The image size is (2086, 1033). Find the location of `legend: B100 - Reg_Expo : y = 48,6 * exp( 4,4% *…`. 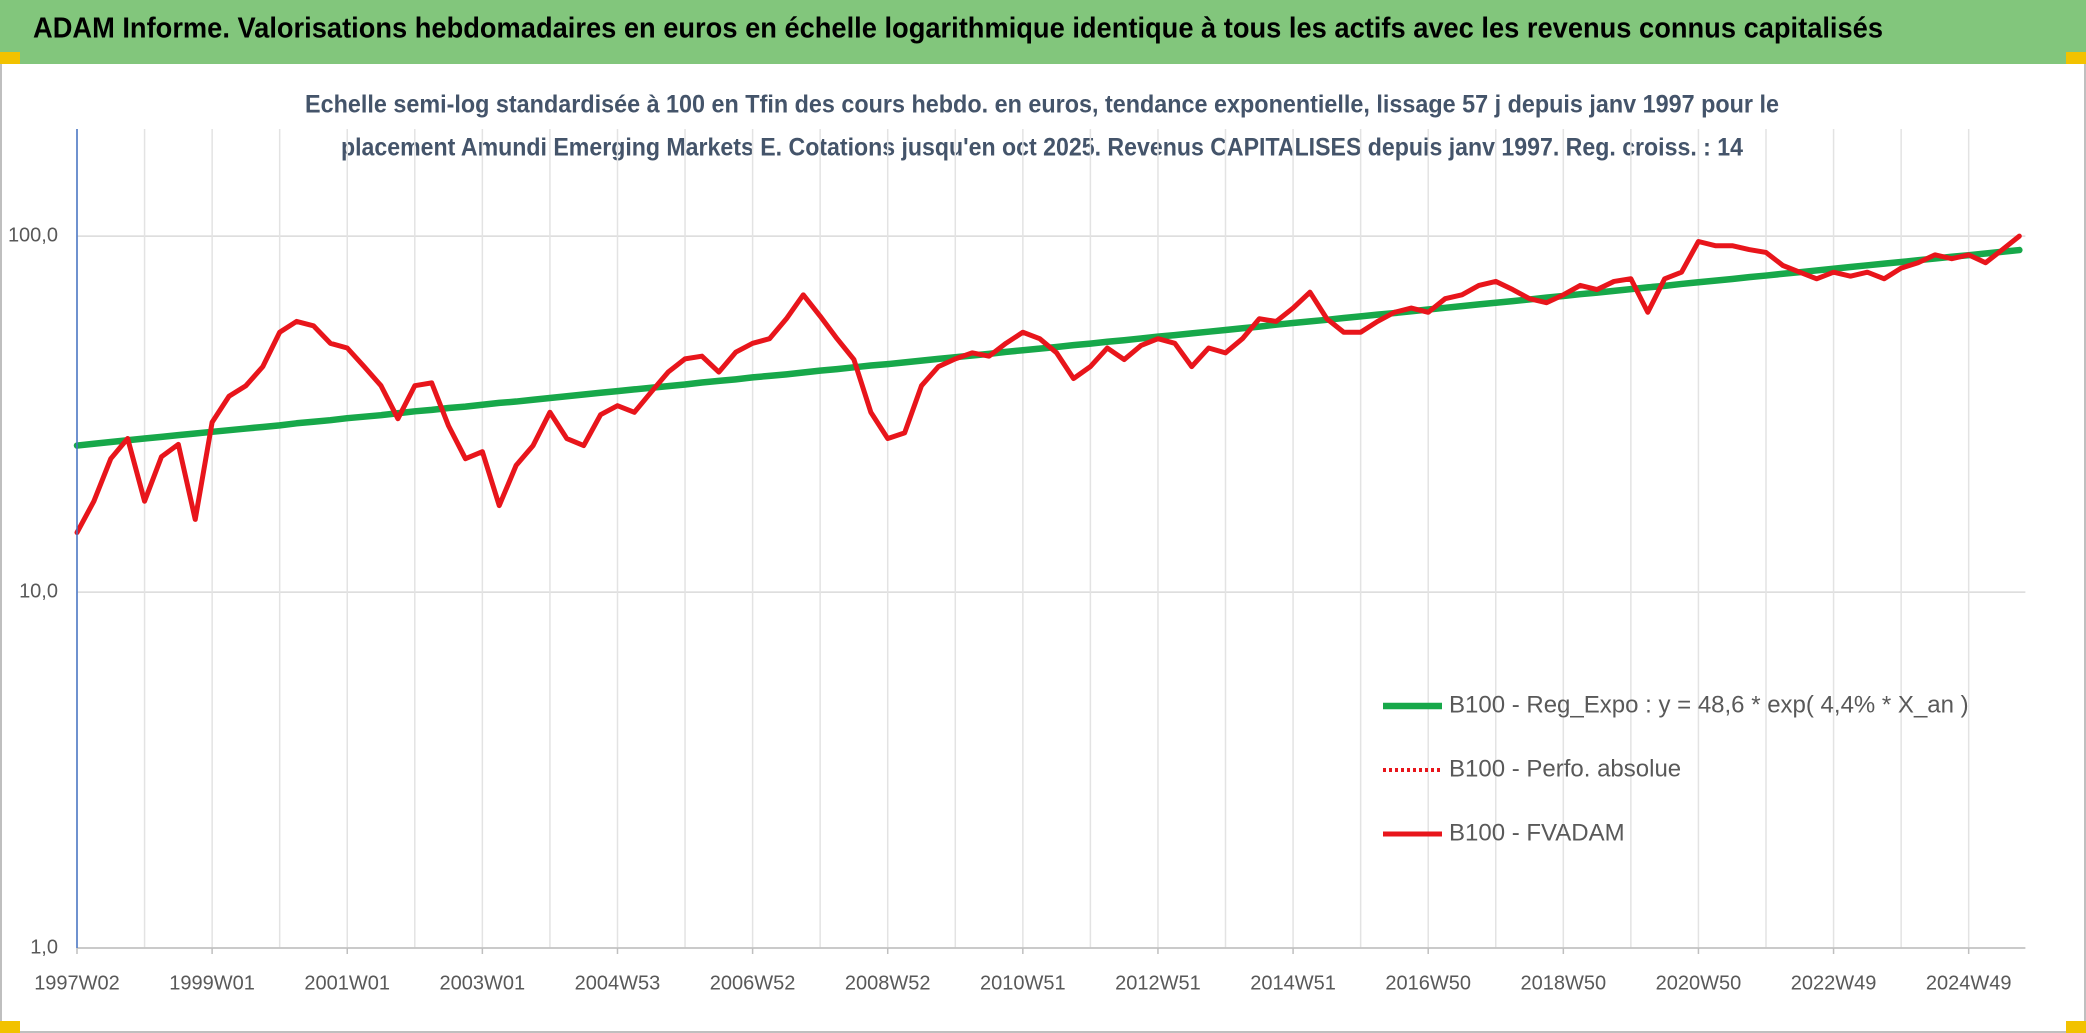

legend: B100 - Reg_Expo : y = 48,6 * exp( 4,4% *… is located at coordinates (1676, 768).